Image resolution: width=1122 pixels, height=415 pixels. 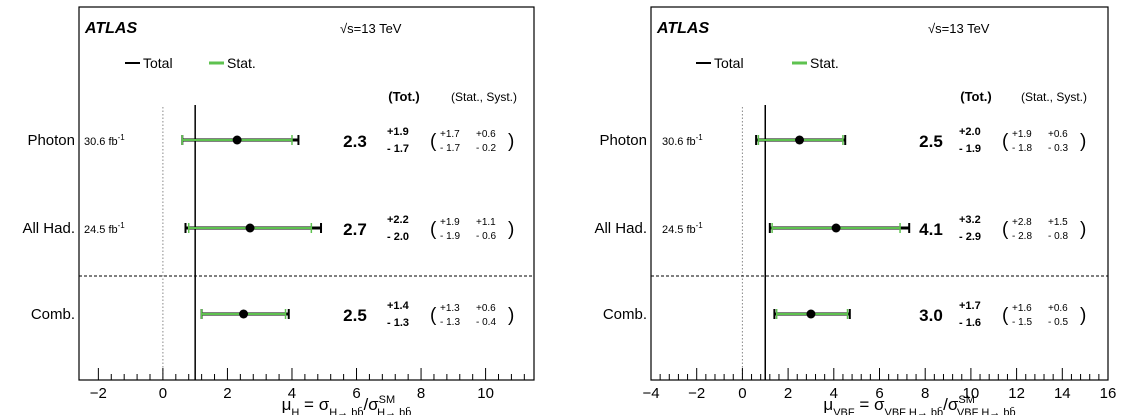 What do you see at coordinates (450, 236) in the screenshot?
I see `stat-error-down: - 1.9` at bounding box center [450, 236].